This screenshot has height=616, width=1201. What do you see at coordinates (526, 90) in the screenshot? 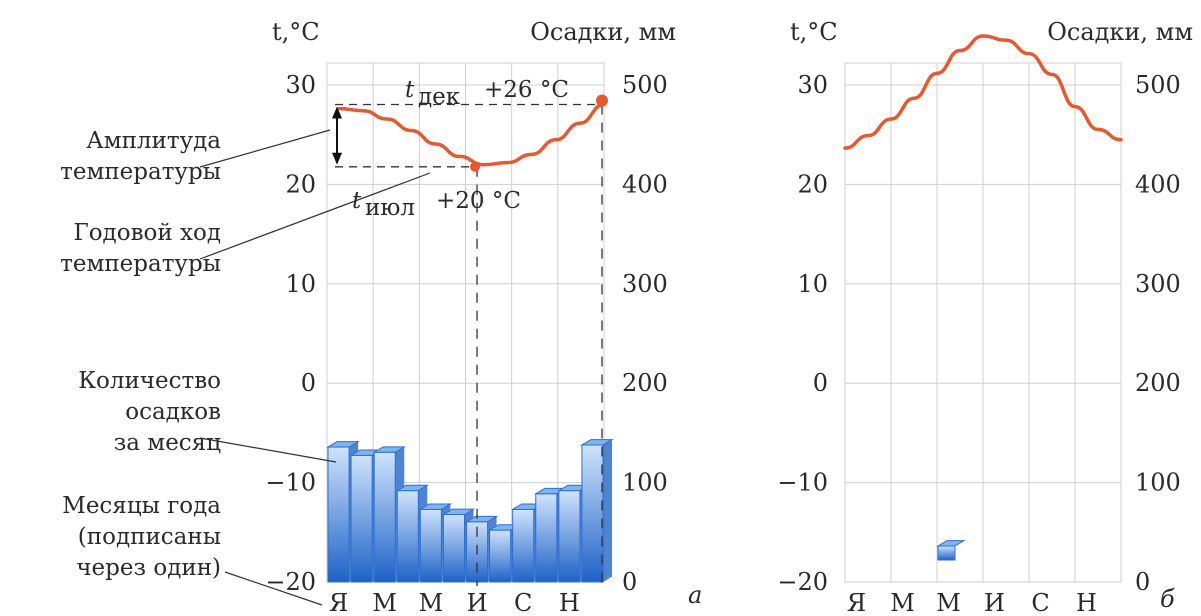
I see `max-value-label: +26 °C` at bounding box center [526, 90].